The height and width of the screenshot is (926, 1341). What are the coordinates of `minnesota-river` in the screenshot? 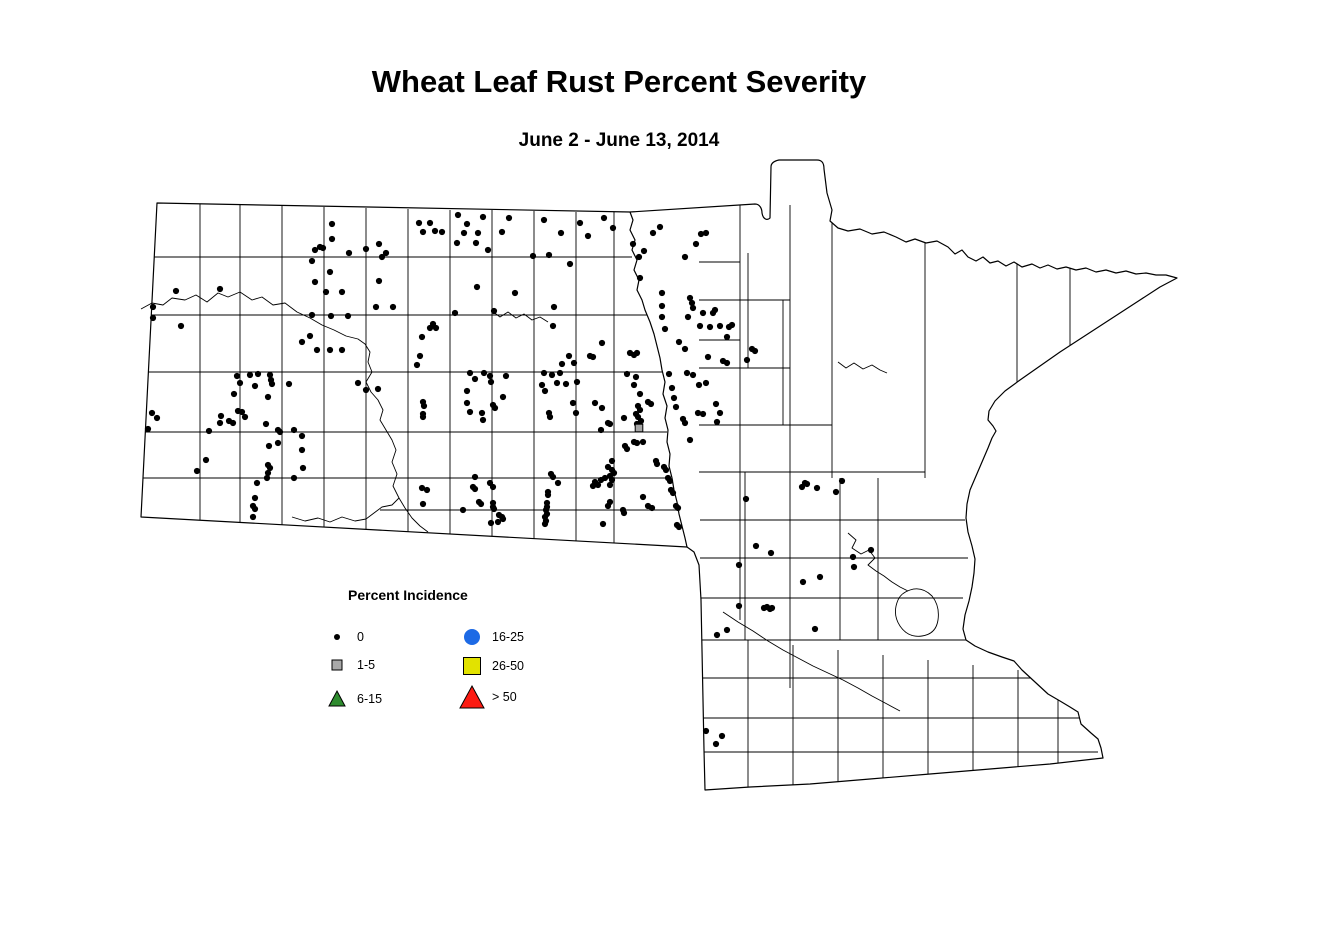 It's located at (811, 661).